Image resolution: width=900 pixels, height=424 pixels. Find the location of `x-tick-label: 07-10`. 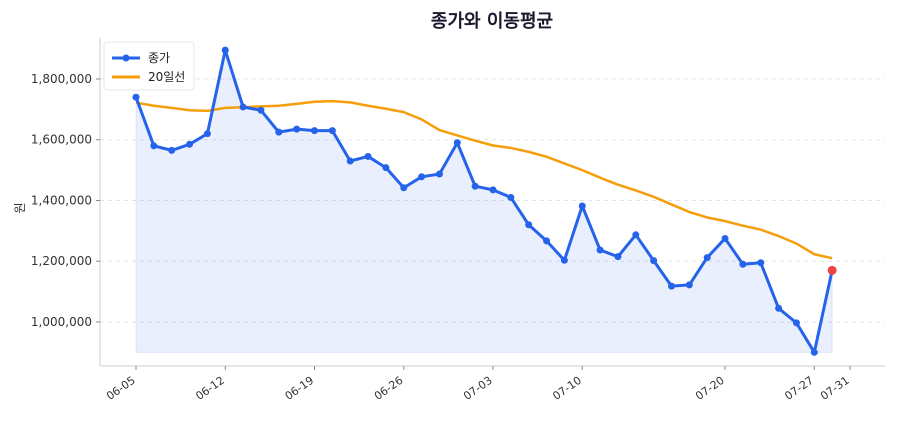

x-tick-label: 07-10 is located at coordinates (567, 388).